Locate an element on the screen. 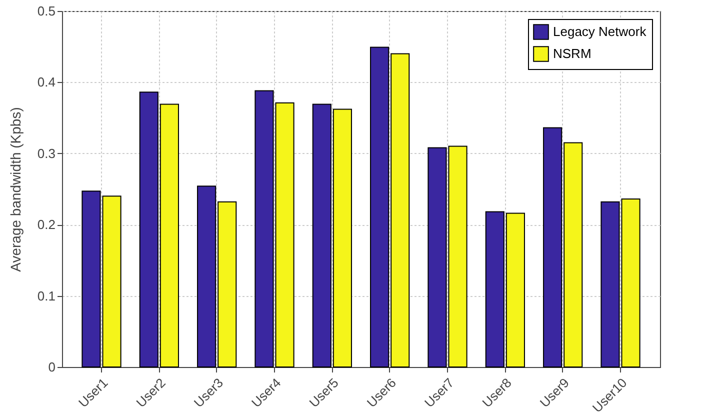 Image resolution: width=711 pixels, height=413 pixels. y-tick-label: 0.4 is located at coordinates (46, 82).